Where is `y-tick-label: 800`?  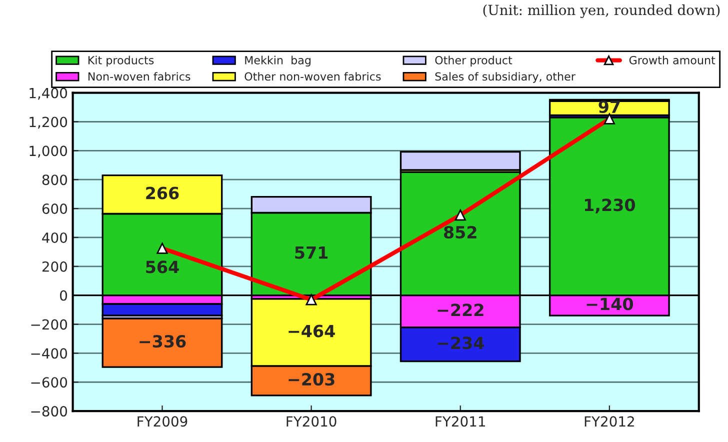
y-tick-label: 800 is located at coordinates (55, 180).